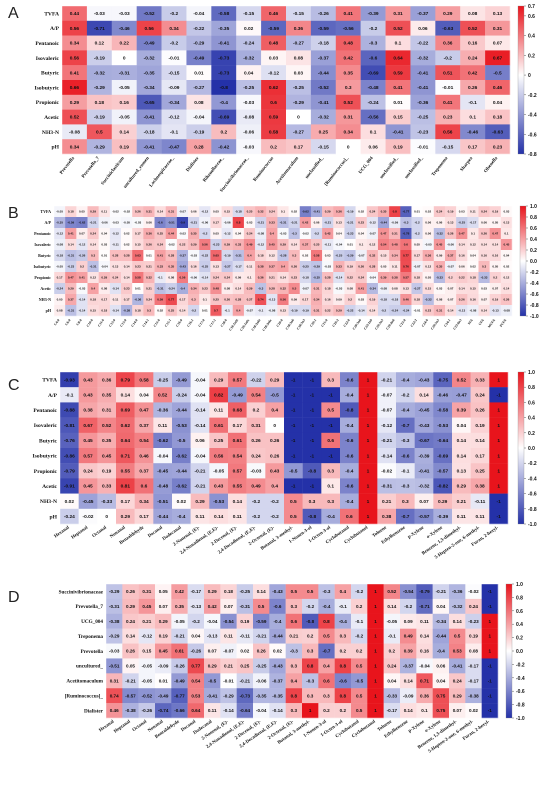  Describe the element at coordinates (361, 289) in the screenshot. I see `cell-value: 0.41` at that location.